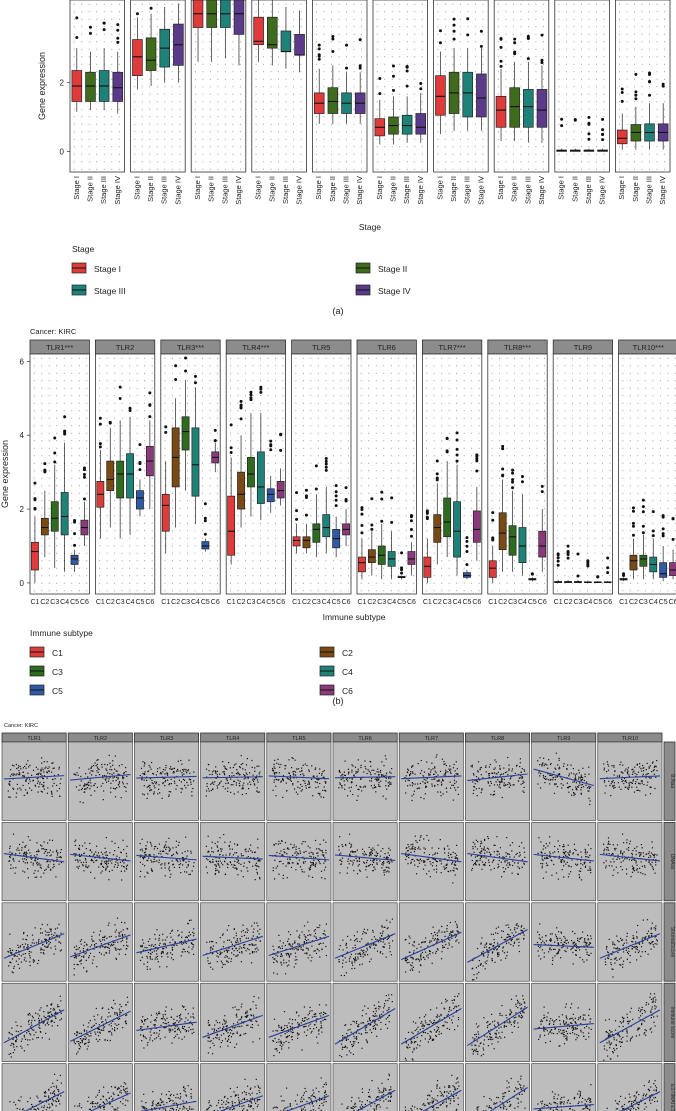 This screenshot has height=1111, width=676. I want to click on y-tick-label: 0, so click(22, 583).